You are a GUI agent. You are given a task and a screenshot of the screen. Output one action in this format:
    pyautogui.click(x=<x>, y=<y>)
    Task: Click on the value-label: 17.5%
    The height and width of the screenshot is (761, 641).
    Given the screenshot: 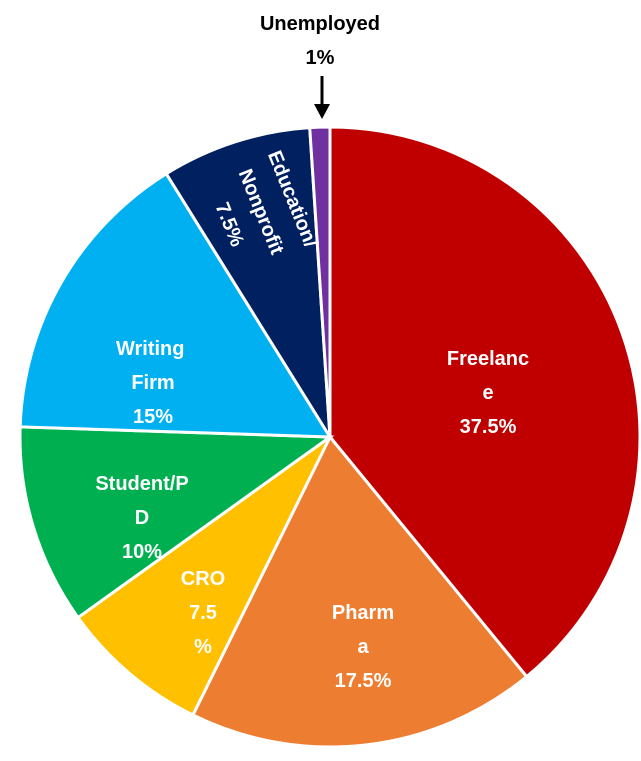 What is the action you would take?
    pyautogui.click(x=363, y=681)
    